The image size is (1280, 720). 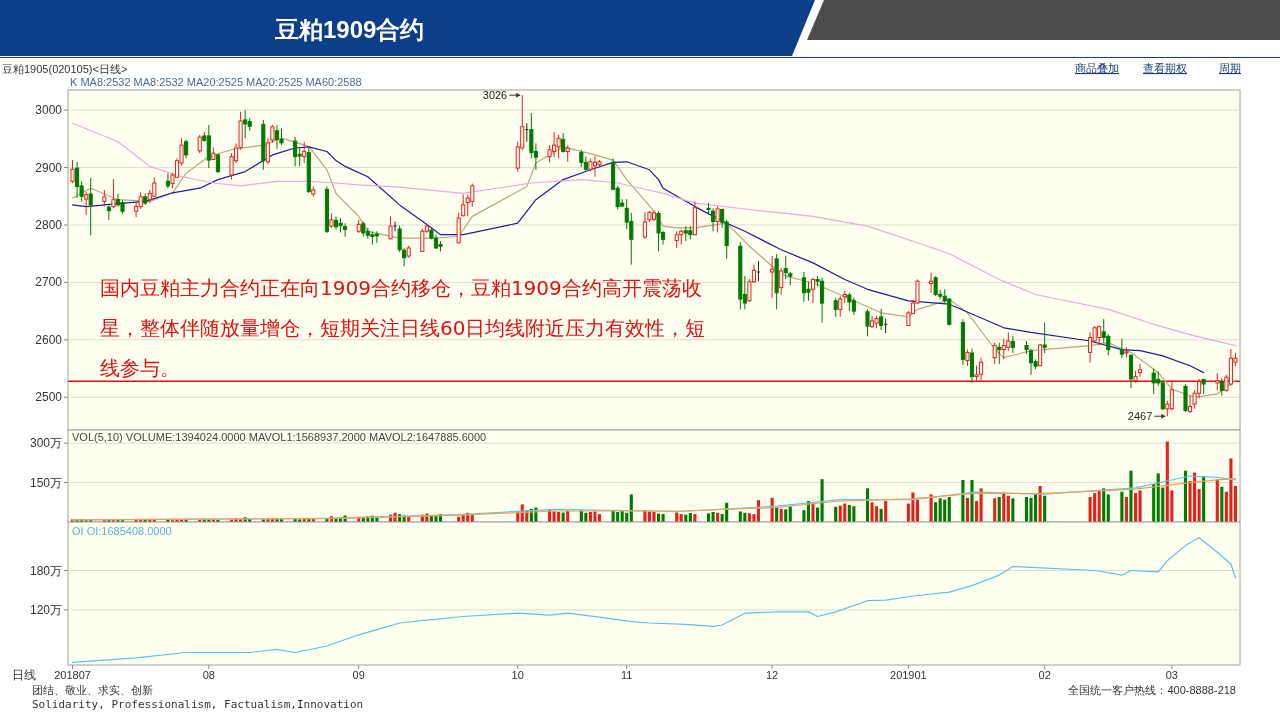 I want to click on annotation: OI OI:1685408.0000, so click(x=122, y=531).